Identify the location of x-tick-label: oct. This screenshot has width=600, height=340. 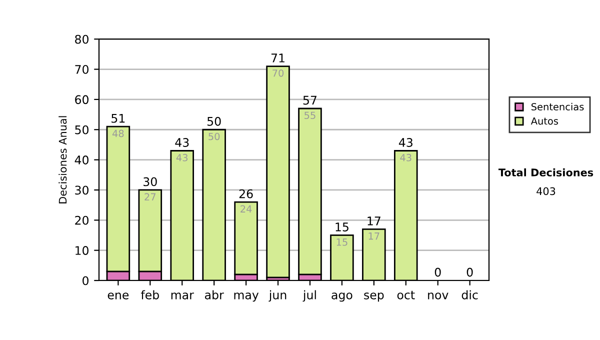
(406, 295).